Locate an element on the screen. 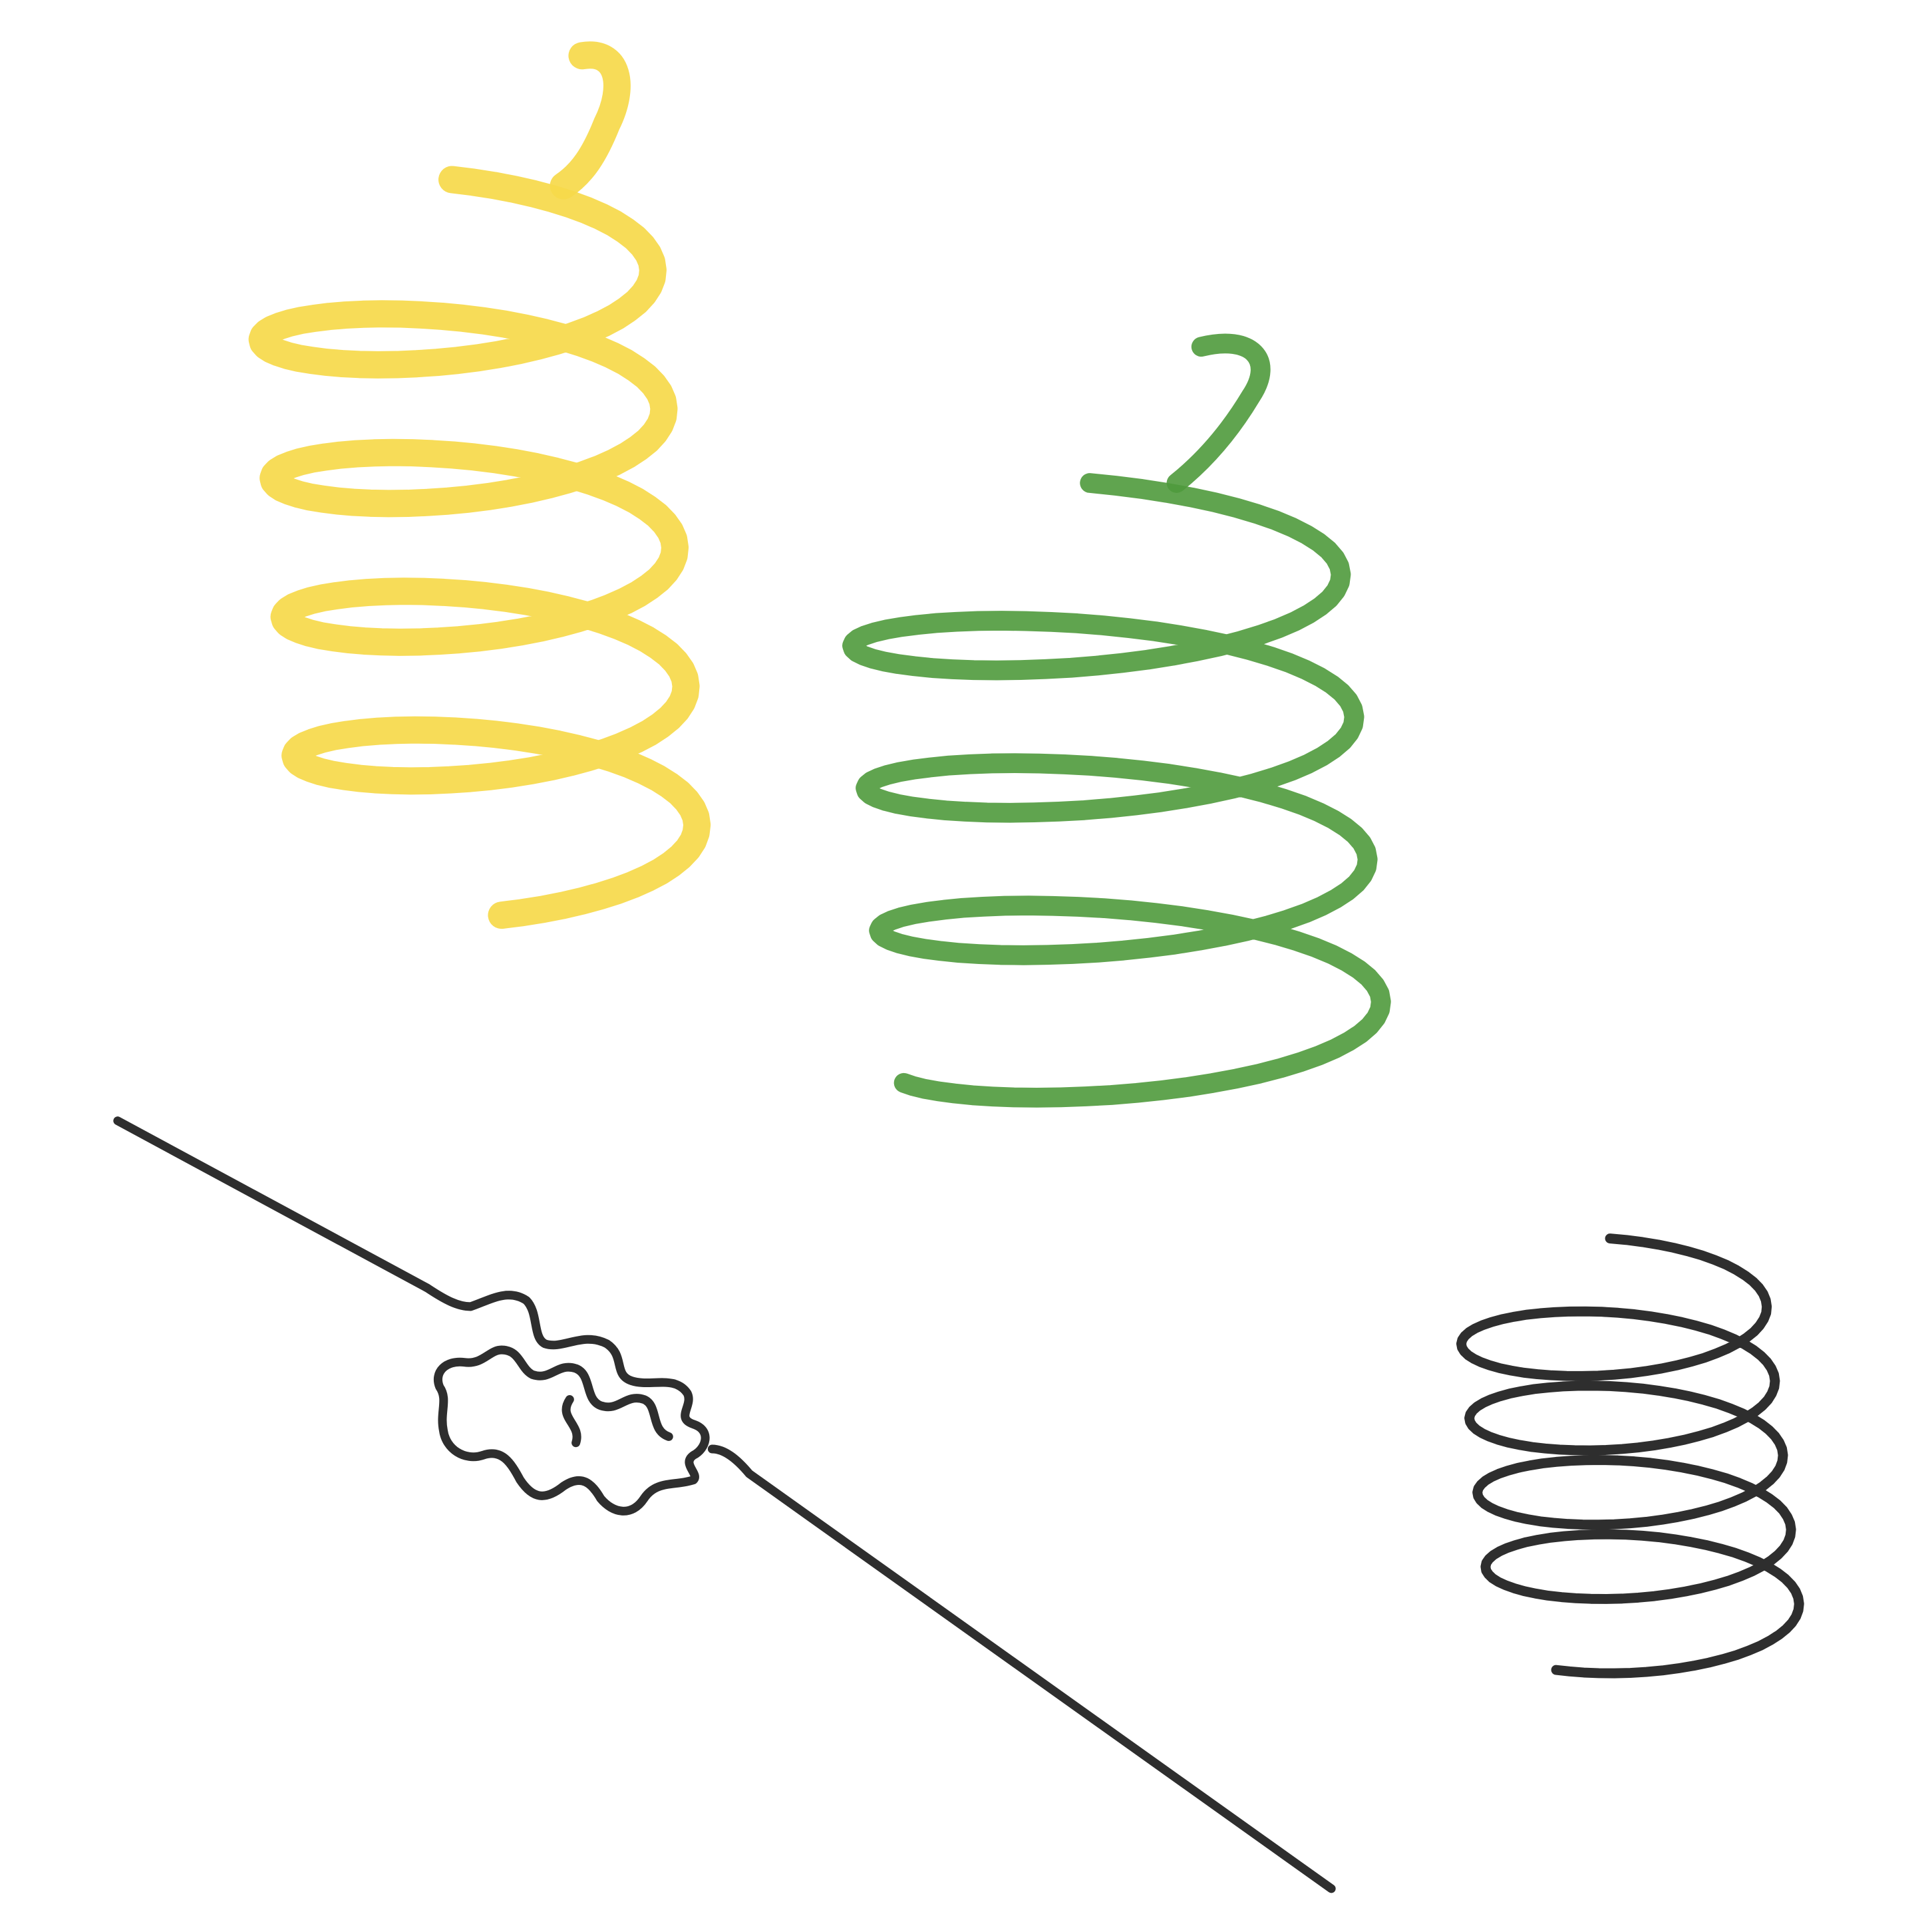 The height and width of the screenshot is (1932, 1932). black-coil is located at coordinates (1630, 1456).